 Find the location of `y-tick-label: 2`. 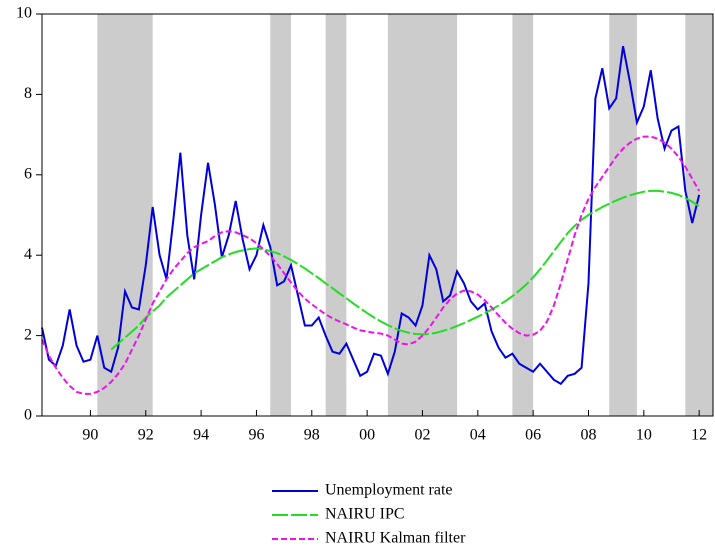

y-tick-label: 2 is located at coordinates (28, 334).